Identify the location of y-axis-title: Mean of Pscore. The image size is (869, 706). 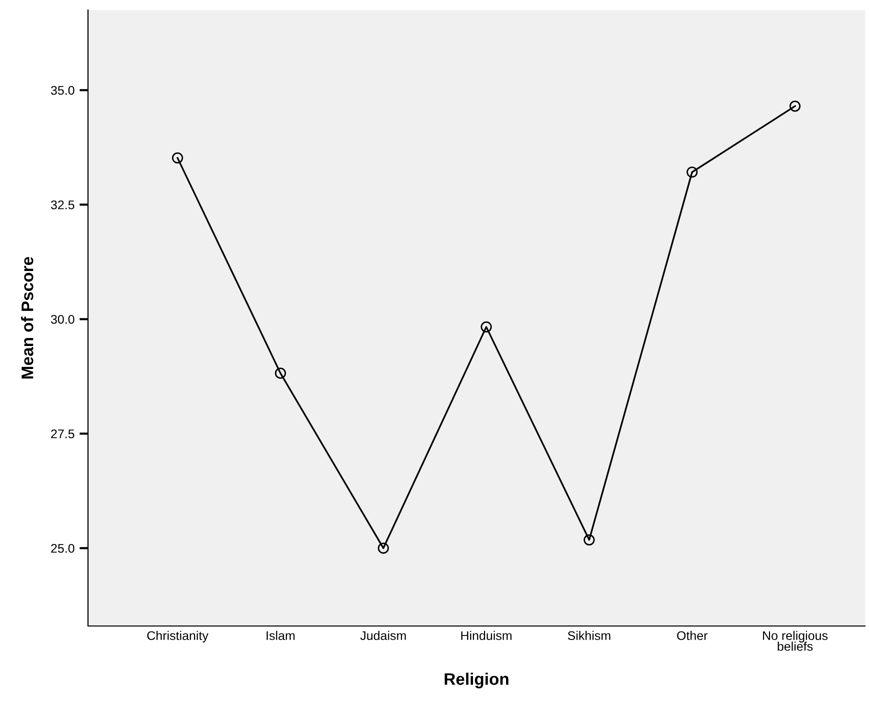
(27, 317).